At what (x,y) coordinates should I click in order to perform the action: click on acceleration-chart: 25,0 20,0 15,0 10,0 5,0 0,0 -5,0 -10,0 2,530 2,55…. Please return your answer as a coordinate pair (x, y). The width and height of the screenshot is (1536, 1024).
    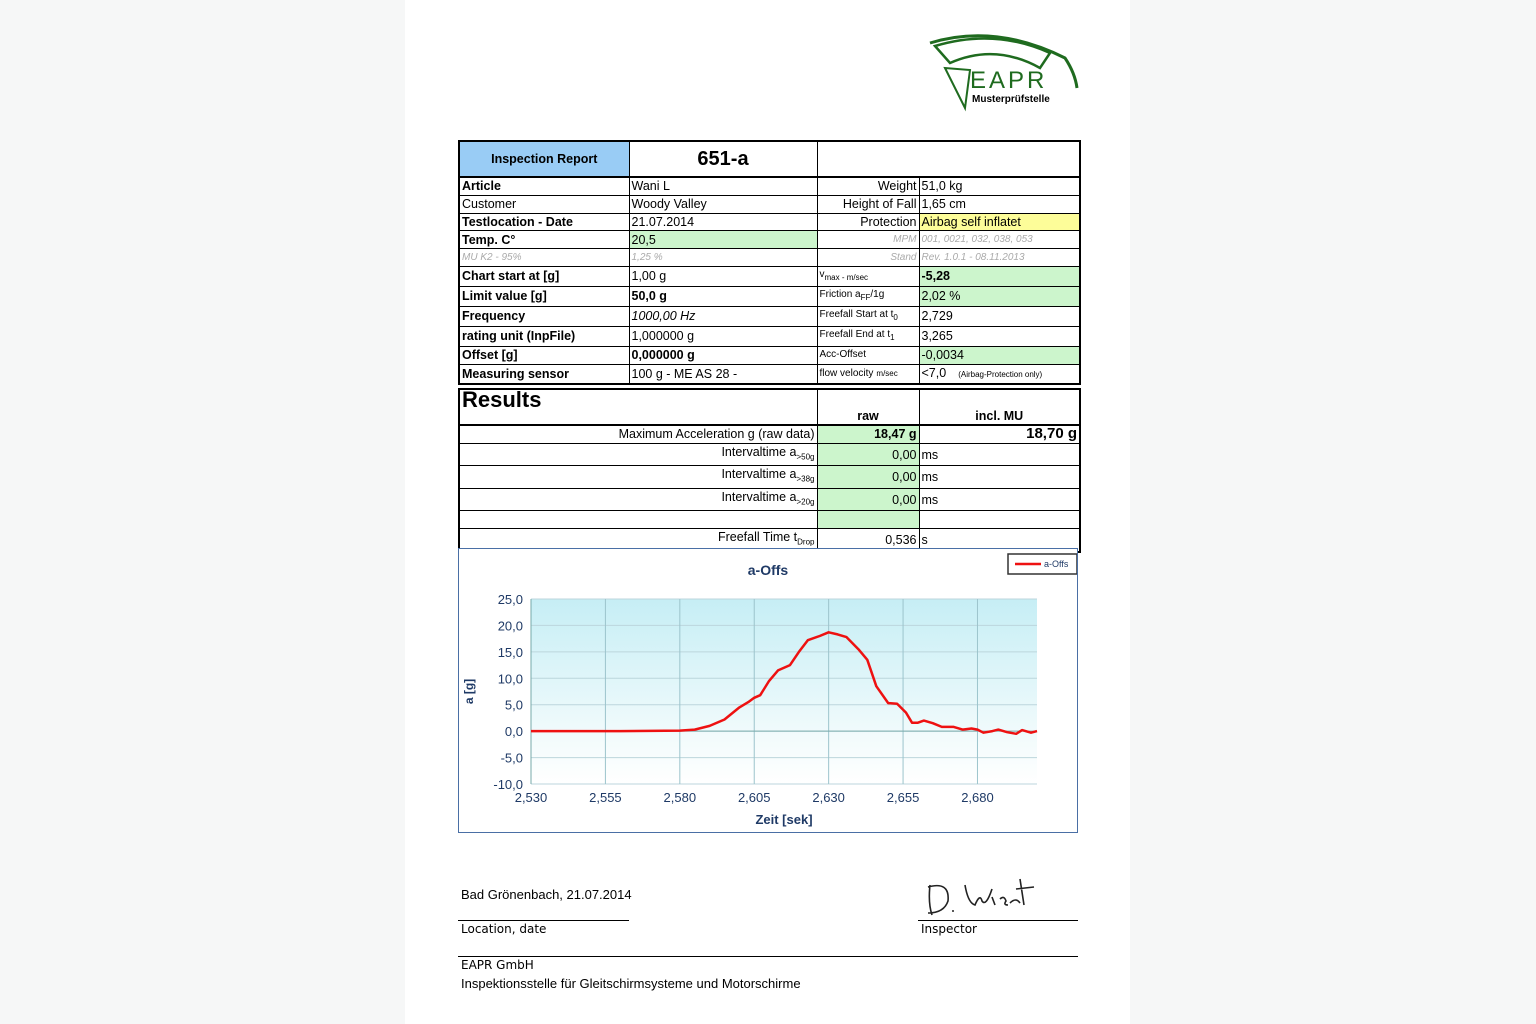
    Looking at the image, I should click on (768, 690).